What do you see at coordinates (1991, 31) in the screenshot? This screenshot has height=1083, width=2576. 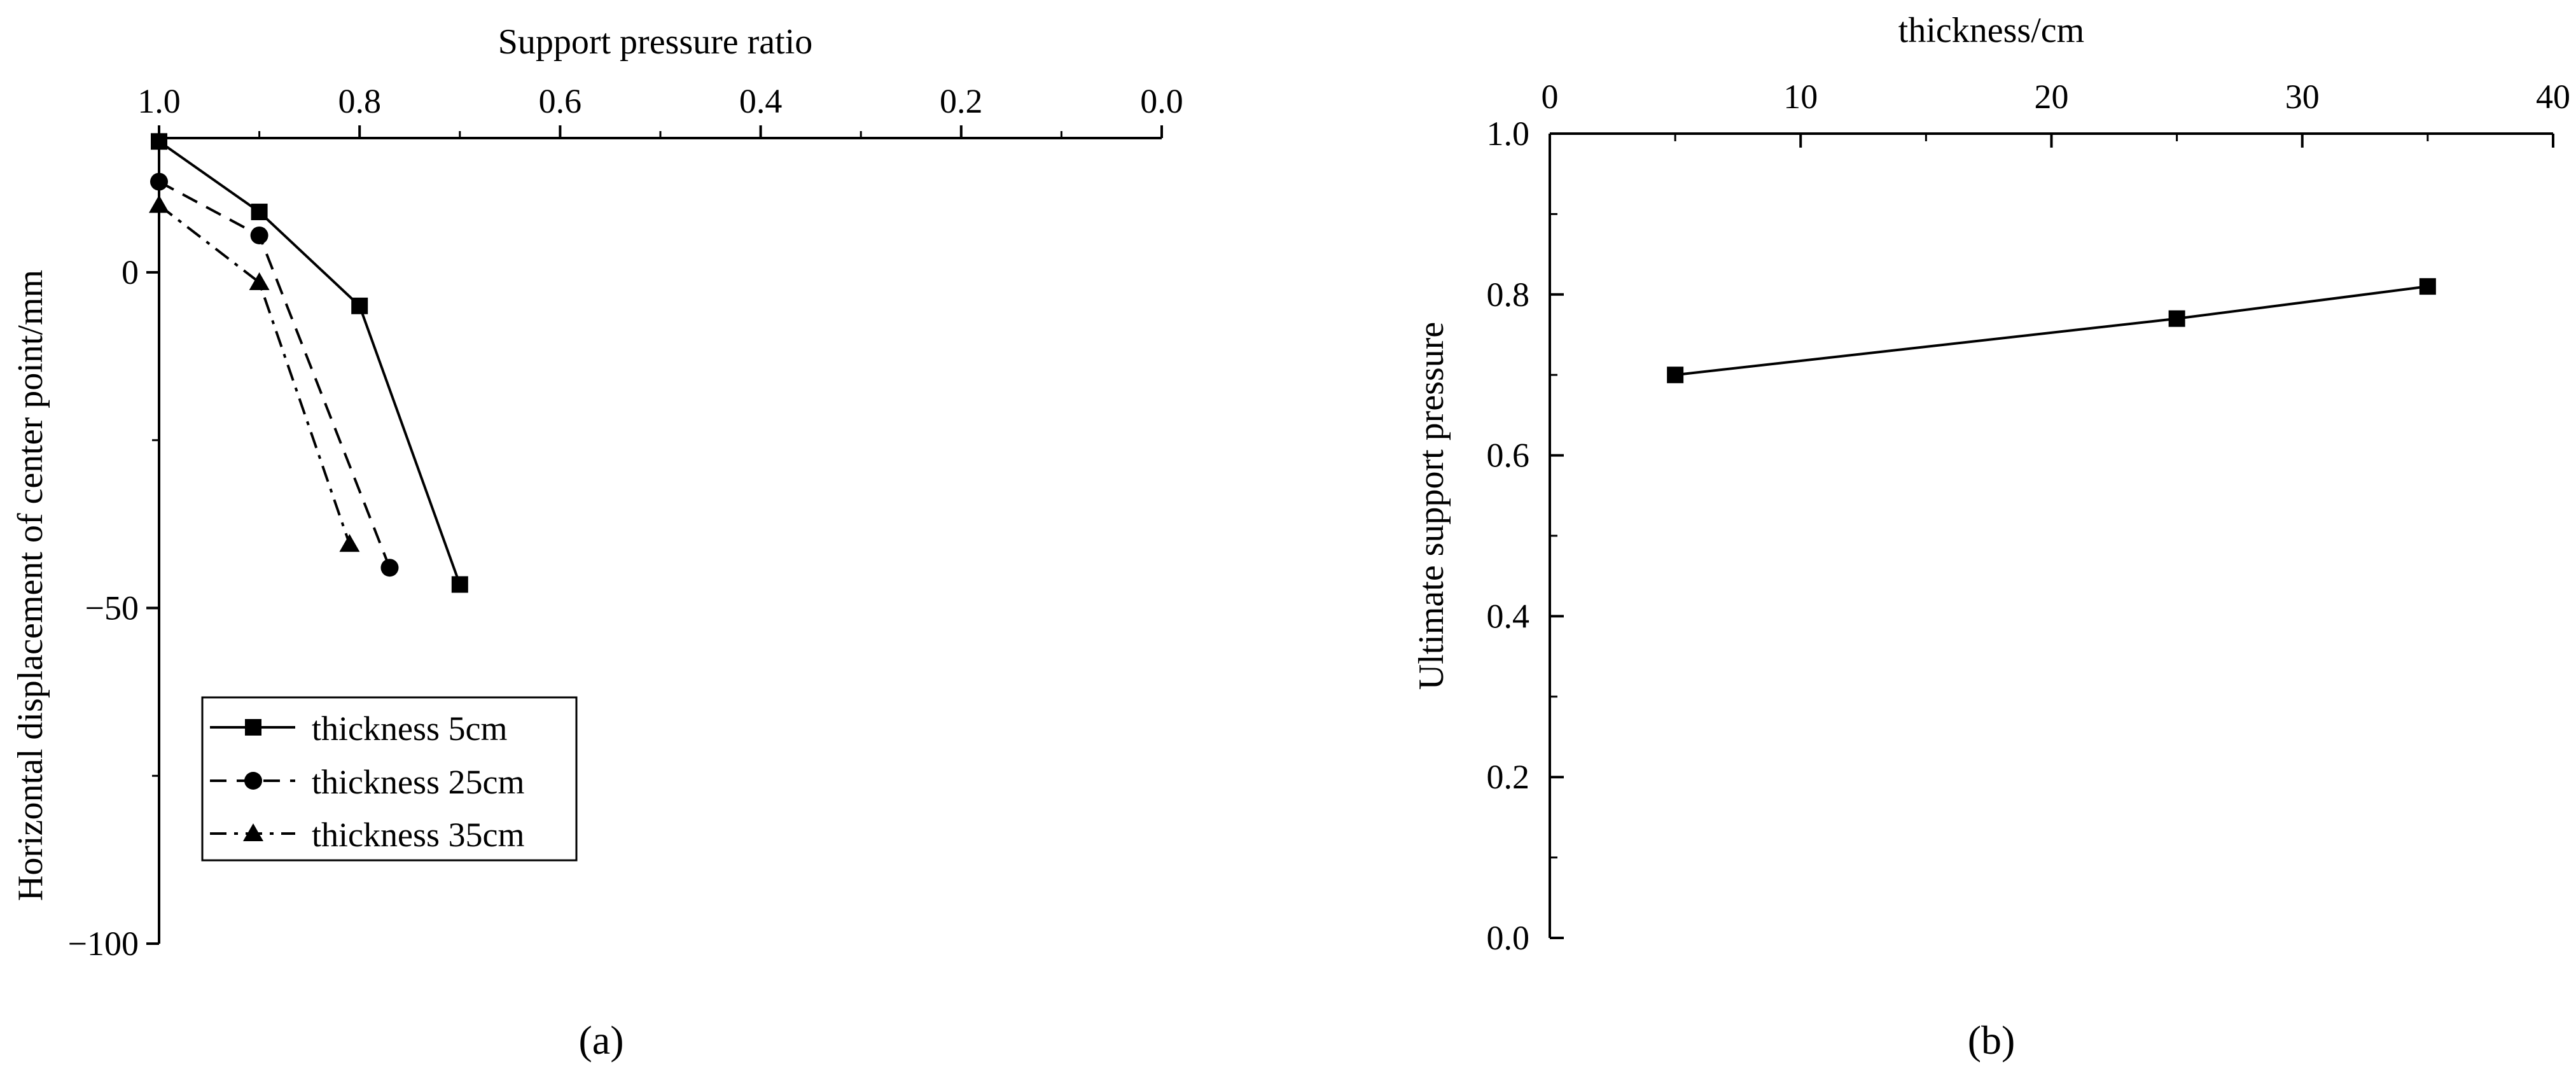 I see `panel-b-x-axis-title: thickness/cm` at bounding box center [1991, 31].